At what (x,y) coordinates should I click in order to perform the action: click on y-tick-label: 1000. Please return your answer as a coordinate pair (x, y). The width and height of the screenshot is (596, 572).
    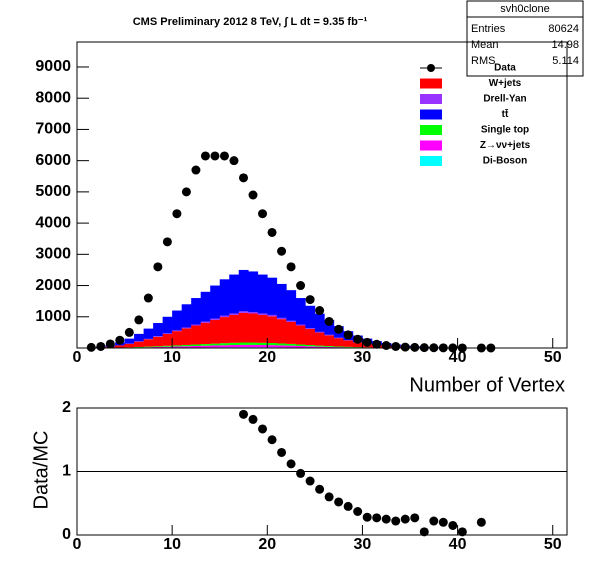
    Looking at the image, I should click on (53, 316).